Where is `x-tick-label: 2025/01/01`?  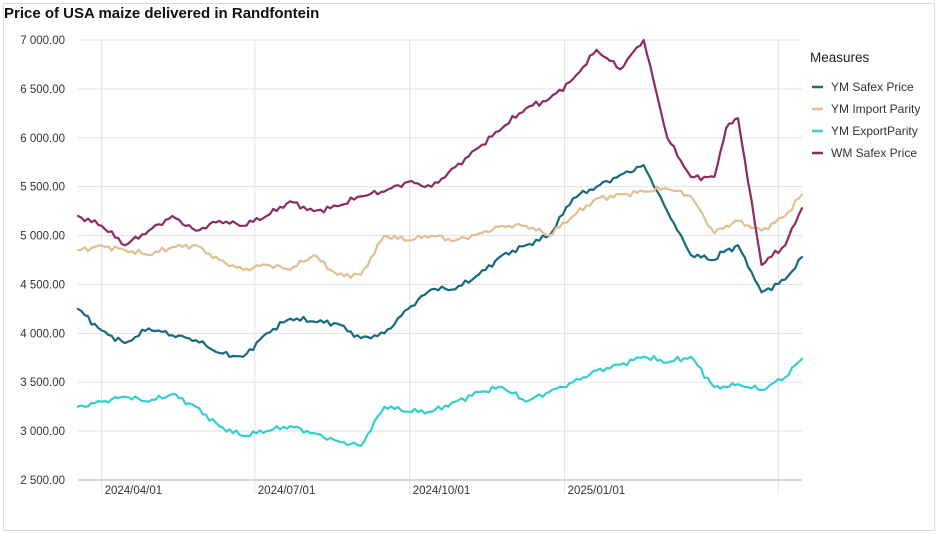
x-tick-label: 2025/01/01 is located at coordinates (597, 491).